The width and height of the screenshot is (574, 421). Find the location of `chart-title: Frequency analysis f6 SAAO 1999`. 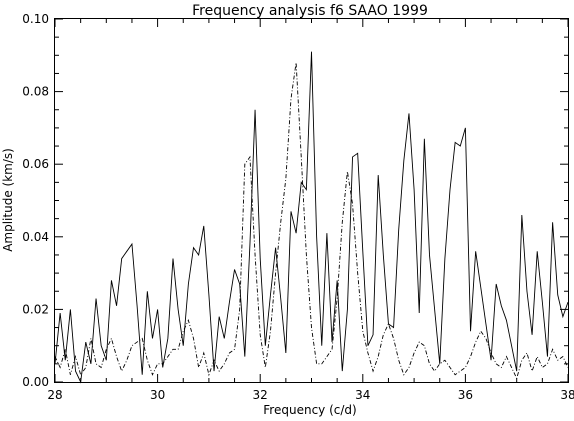

chart-title: Frequency analysis f6 SAAO 1999 is located at coordinates (310, 11).